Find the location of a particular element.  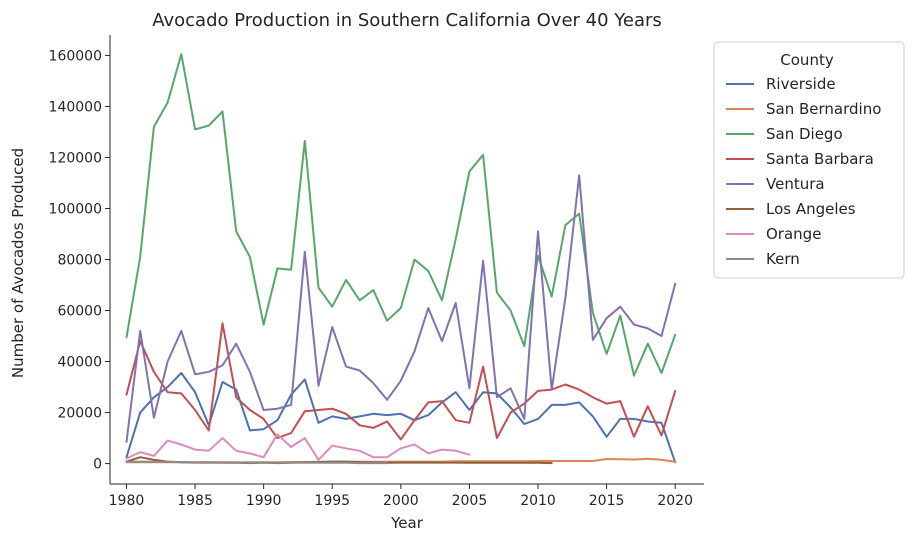

legend-label-san-bernardino: San Bernardino is located at coordinates (823, 109).